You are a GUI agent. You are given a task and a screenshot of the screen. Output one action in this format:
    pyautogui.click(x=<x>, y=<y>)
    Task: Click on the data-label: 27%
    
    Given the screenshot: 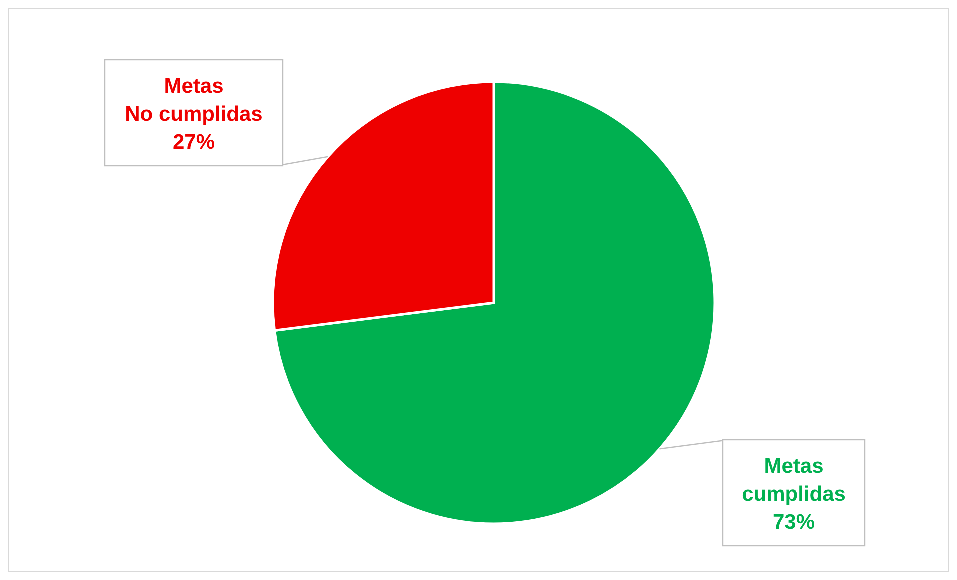 What is the action you would take?
    pyautogui.click(x=194, y=142)
    